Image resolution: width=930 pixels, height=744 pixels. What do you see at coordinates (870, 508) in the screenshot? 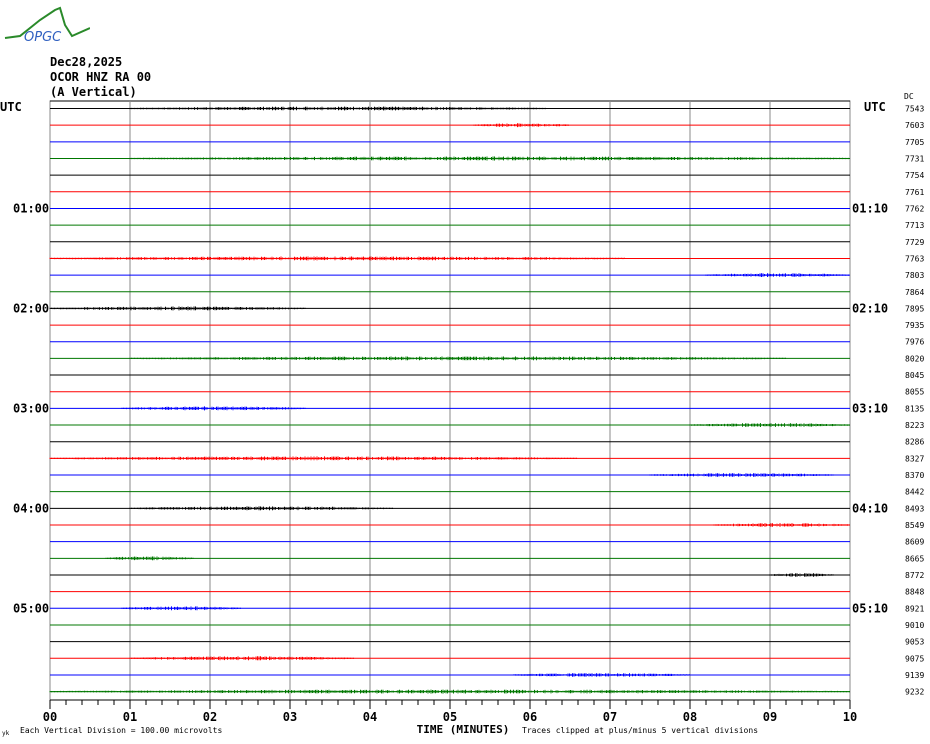
I see `right-hour-label: 04:10` at bounding box center [870, 508].